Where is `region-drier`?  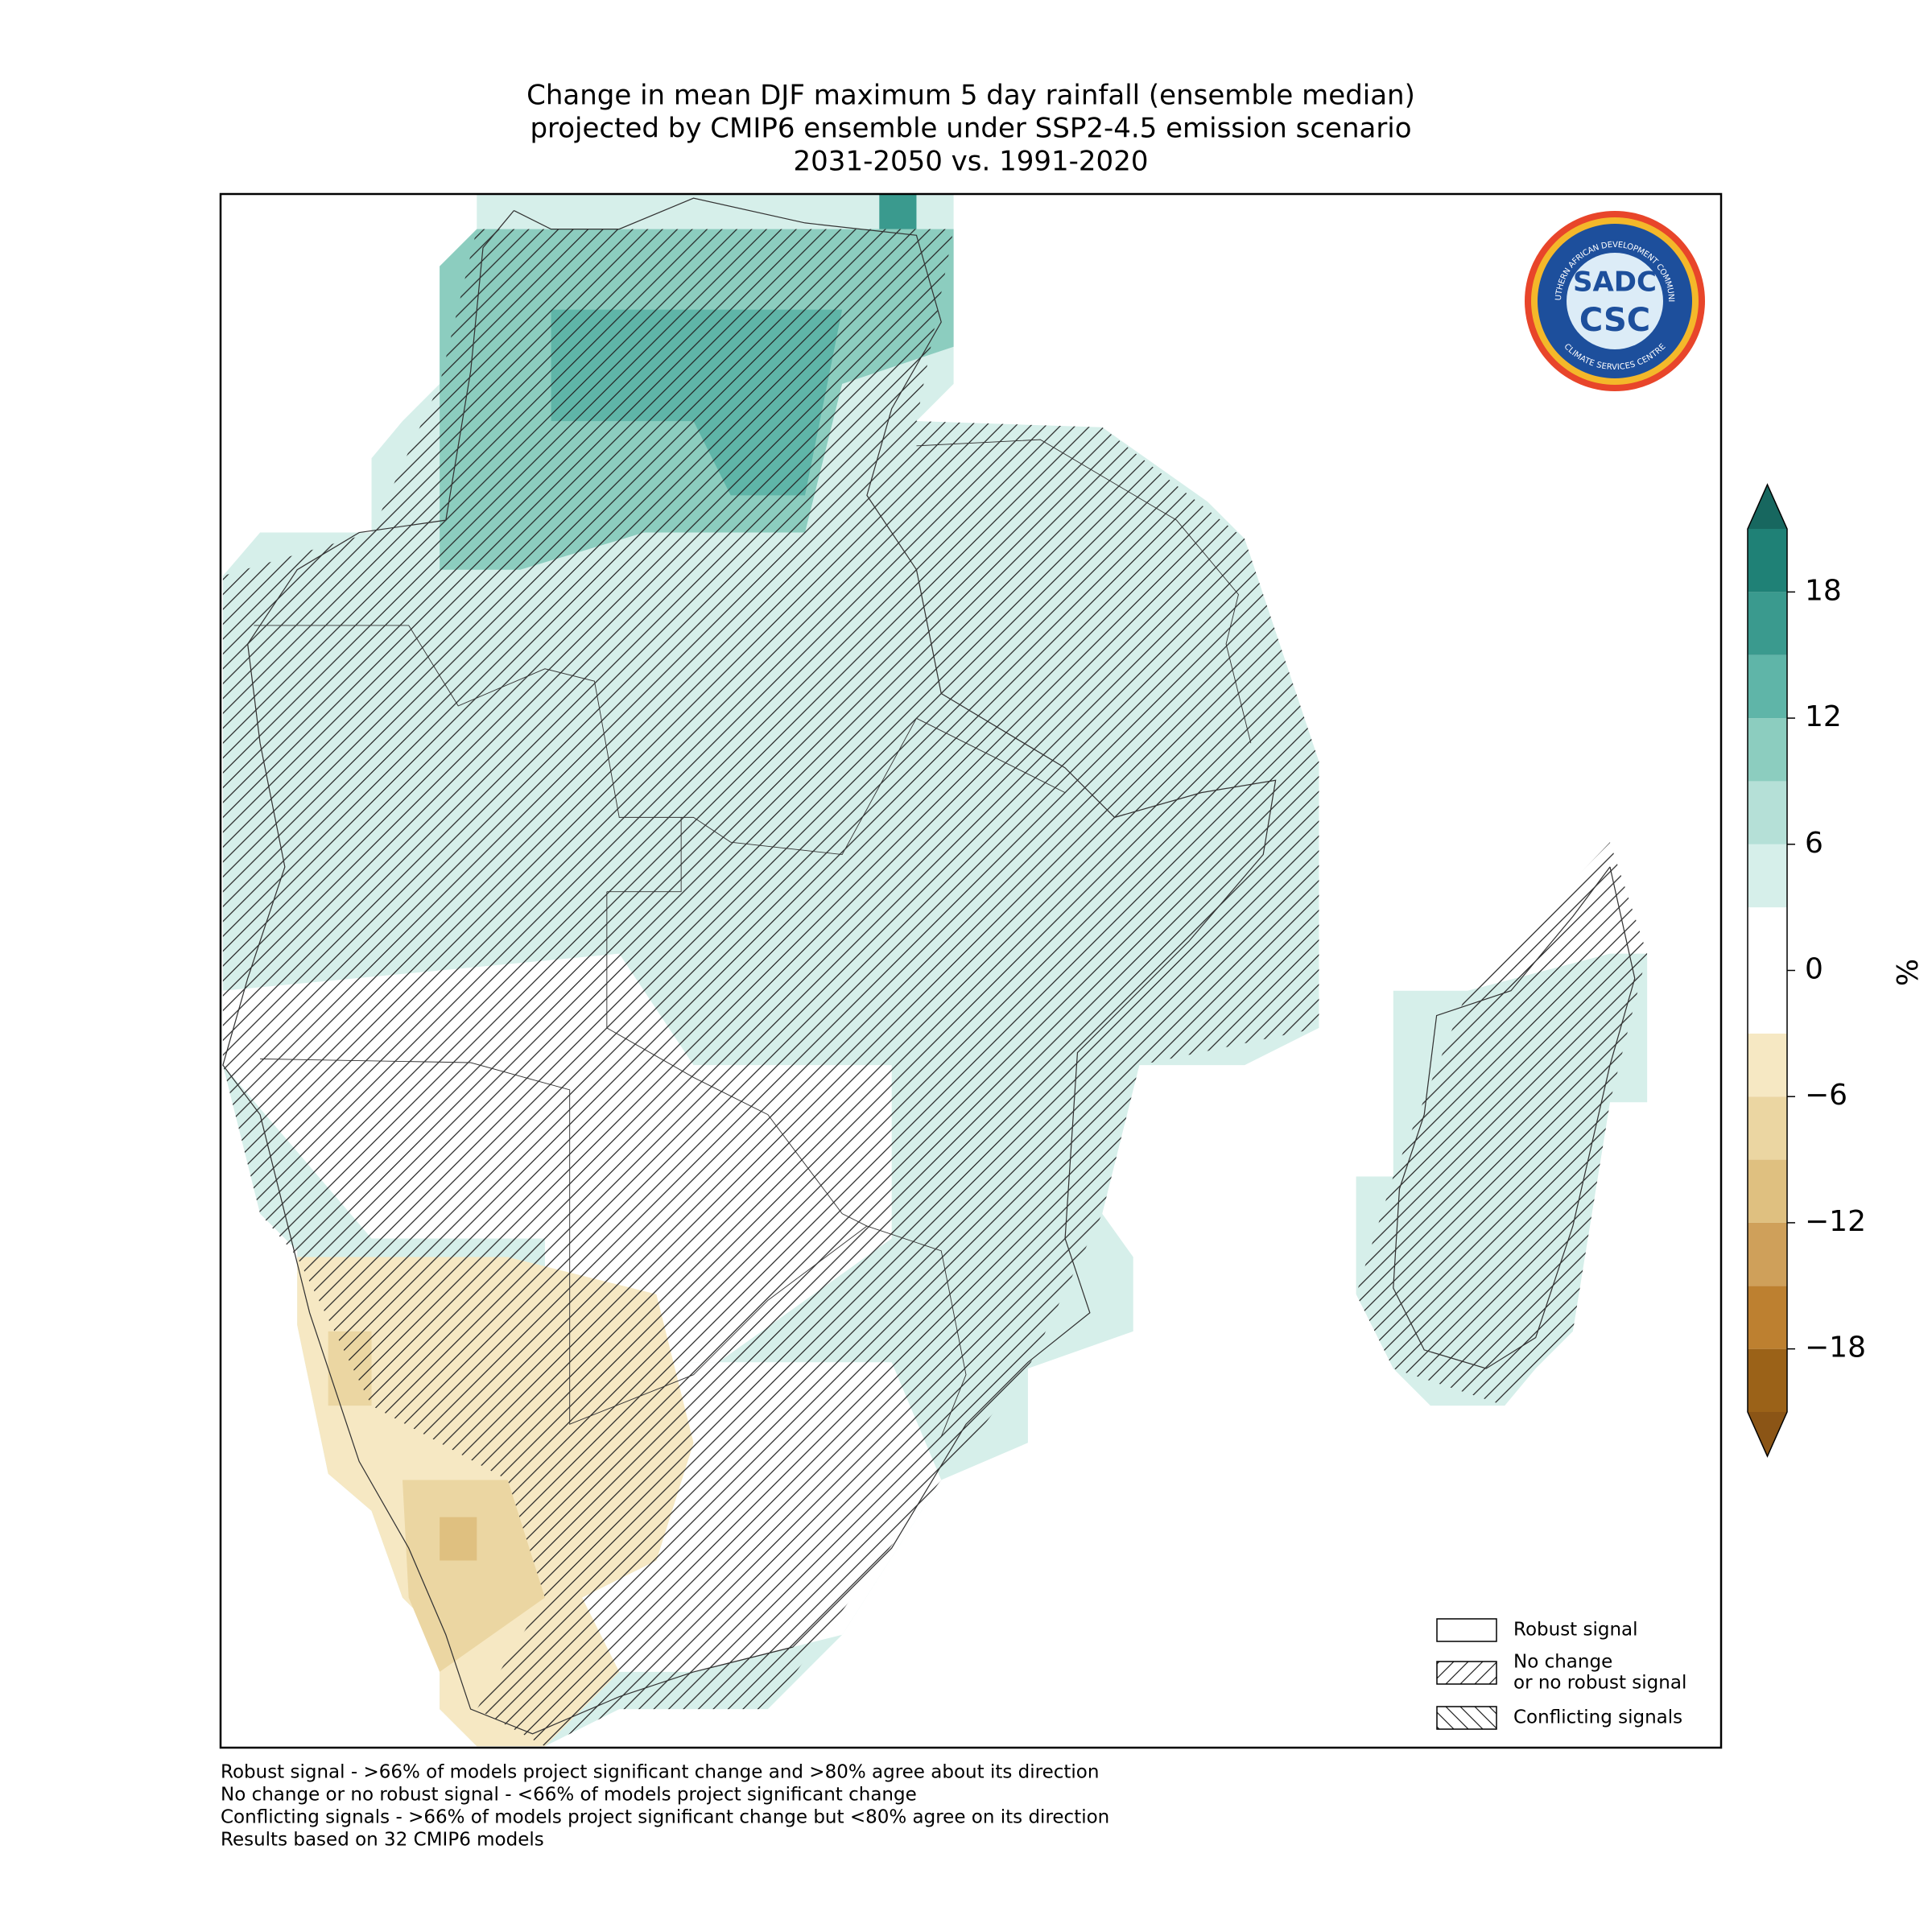 region-drier is located at coordinates (473, 1576).